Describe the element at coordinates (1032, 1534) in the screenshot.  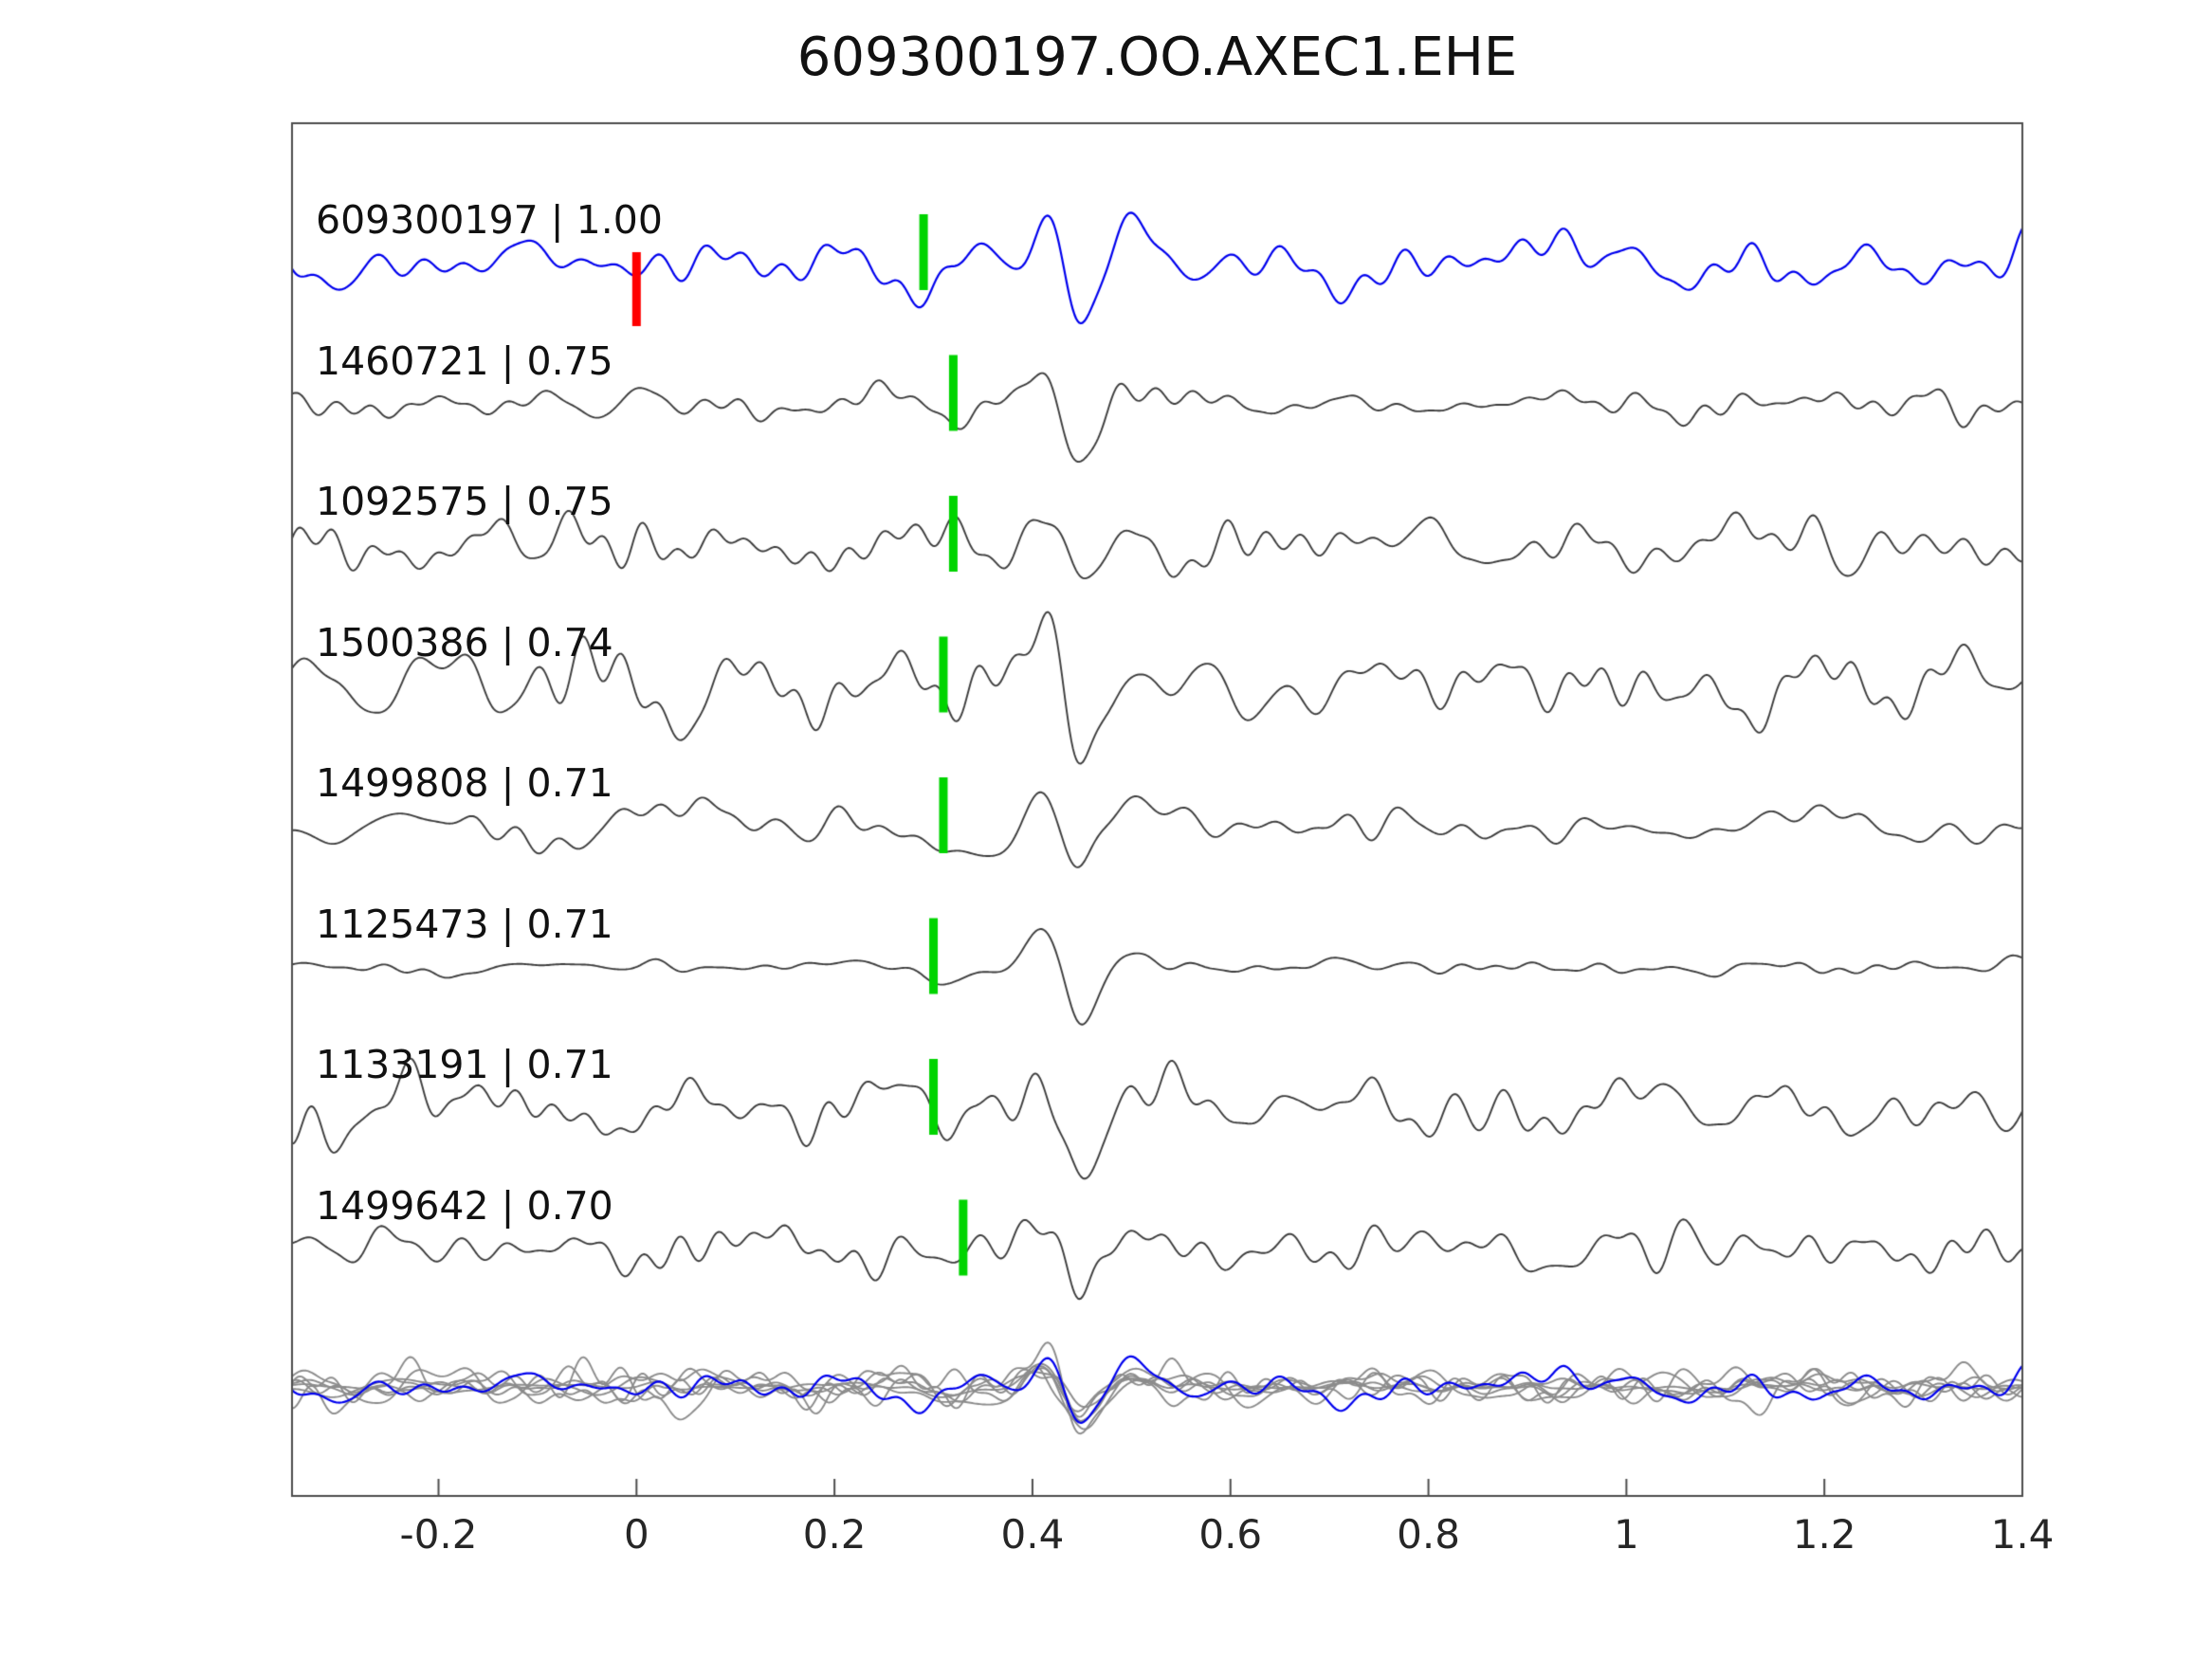
I see `x-tick-label-3: 0.4` at that location.